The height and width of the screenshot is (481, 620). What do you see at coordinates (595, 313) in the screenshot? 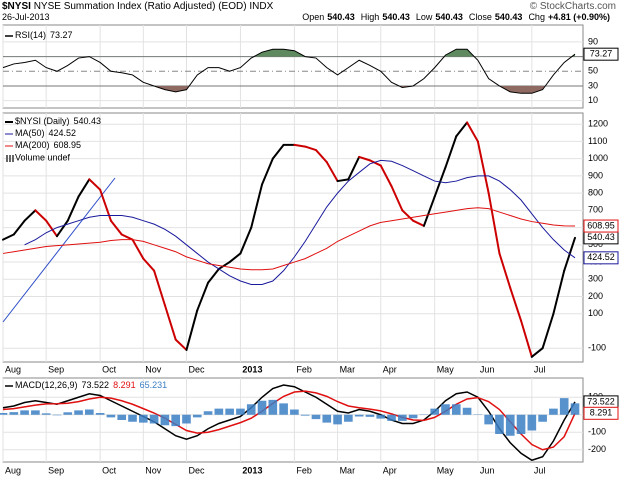
I see `y-tick-label: 100` at bounding box center [595, 313].